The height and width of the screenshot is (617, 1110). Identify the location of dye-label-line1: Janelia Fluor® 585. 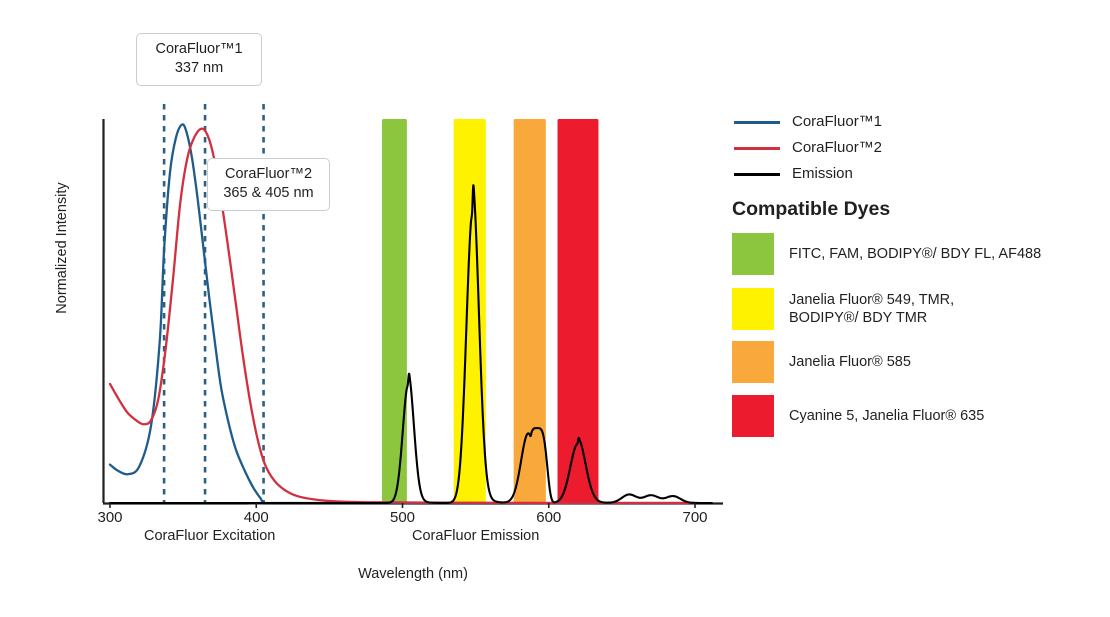
(850, 362).